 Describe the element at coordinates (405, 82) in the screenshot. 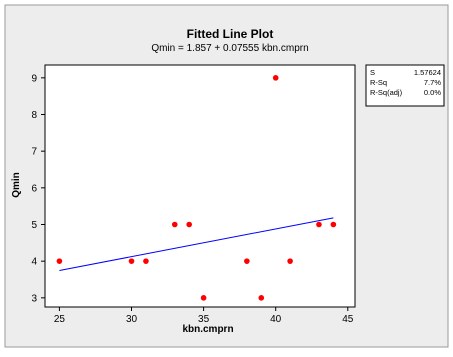

I see `stats-table: S 1.57624 R-Sq 7.7% R-Sq(adj) 0.0%` at that location.